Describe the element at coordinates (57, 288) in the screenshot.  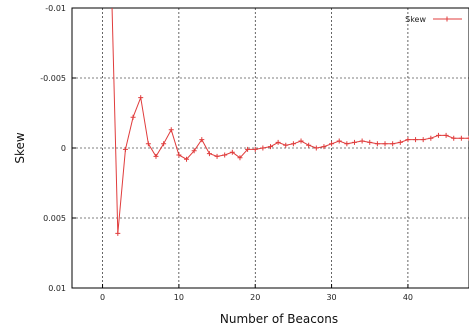
I see `y-tick-label: 0.01` at that location.